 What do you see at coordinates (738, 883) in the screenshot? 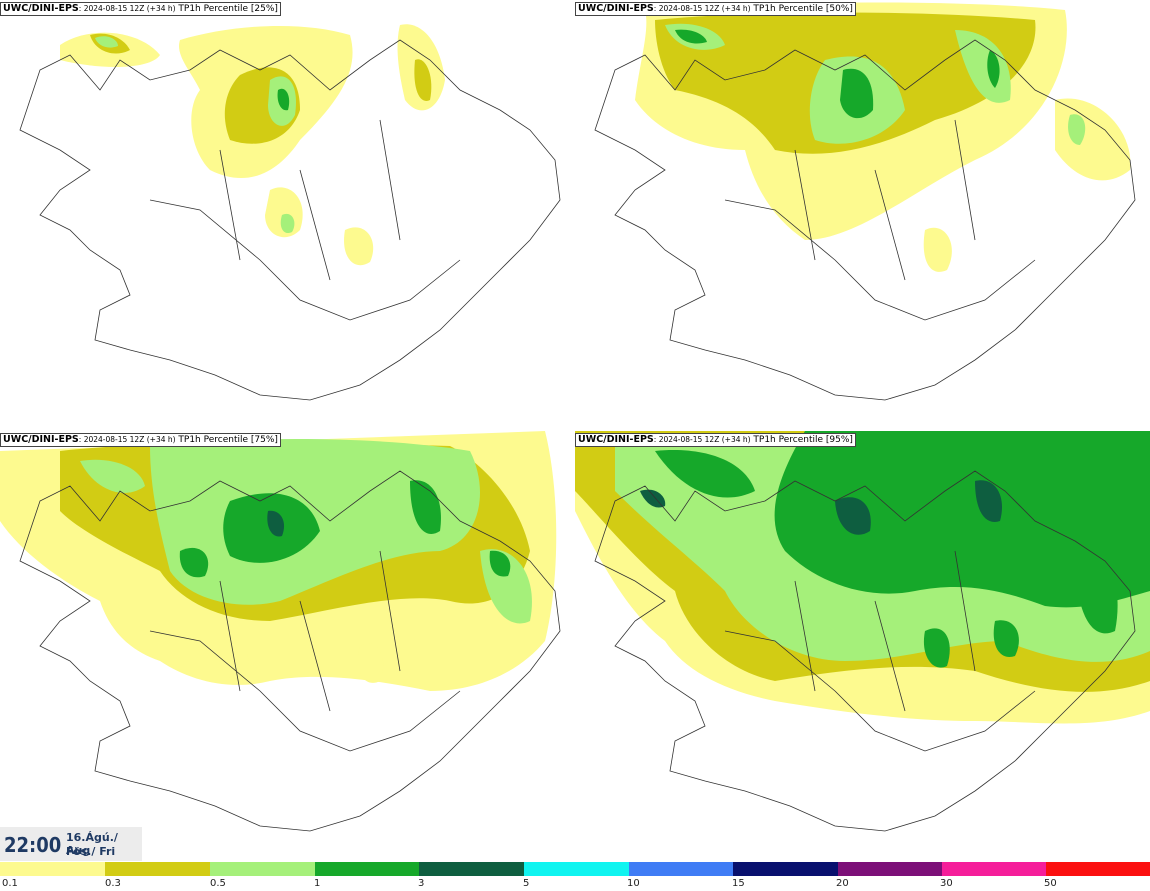
I see `legend-label: 15` at bounding box center [738, 883].